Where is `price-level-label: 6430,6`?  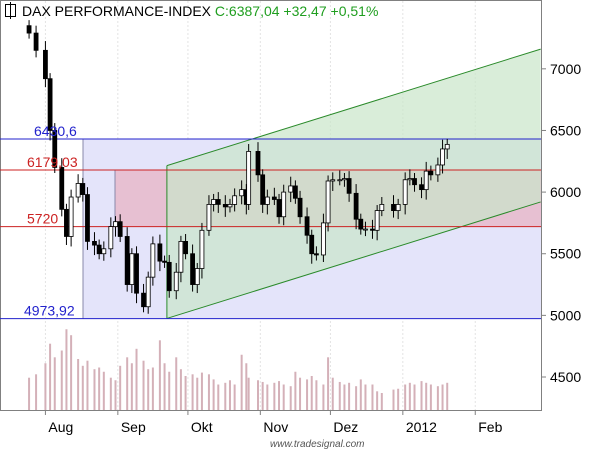
price-level-label: 6430,6 is located at coordinates (55, 131).